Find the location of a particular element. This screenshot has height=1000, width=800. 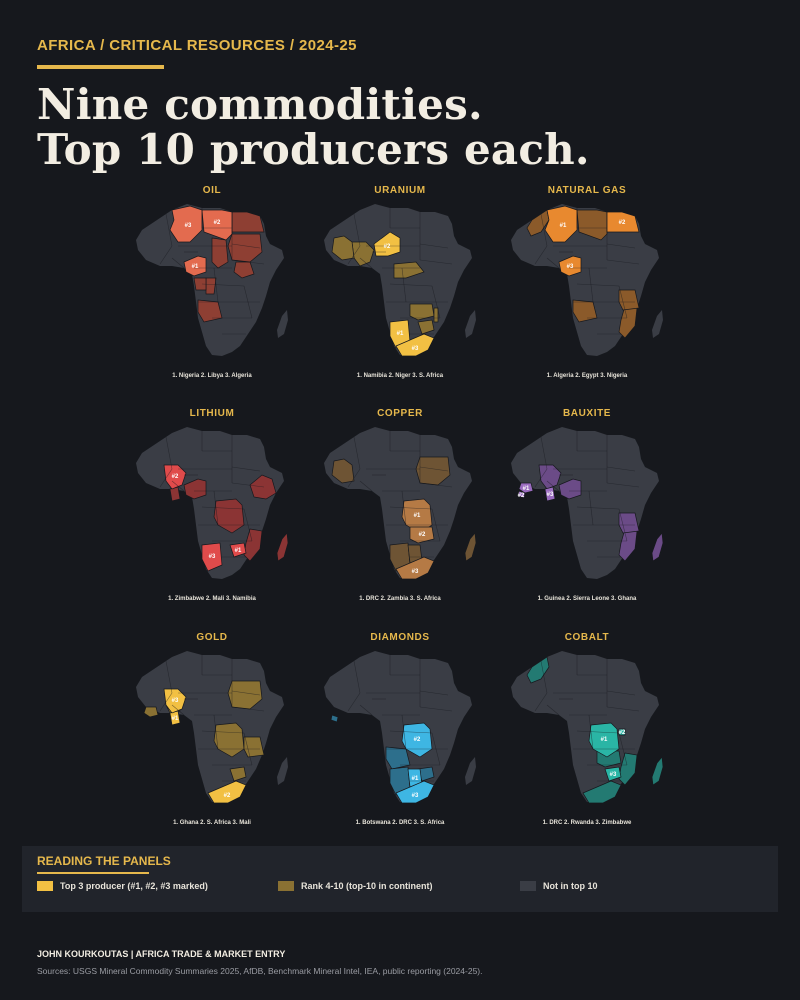

region-rank4-10-angola is located at coordinates (585, 311).